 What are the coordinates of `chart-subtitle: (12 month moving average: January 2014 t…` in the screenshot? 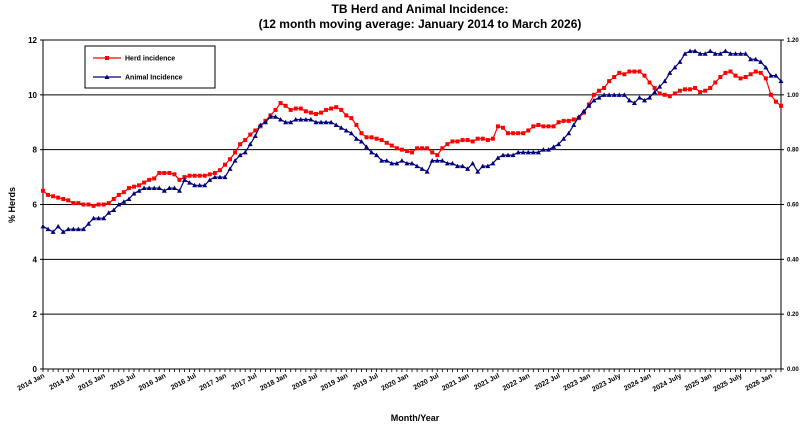 It's located at (420, 24).